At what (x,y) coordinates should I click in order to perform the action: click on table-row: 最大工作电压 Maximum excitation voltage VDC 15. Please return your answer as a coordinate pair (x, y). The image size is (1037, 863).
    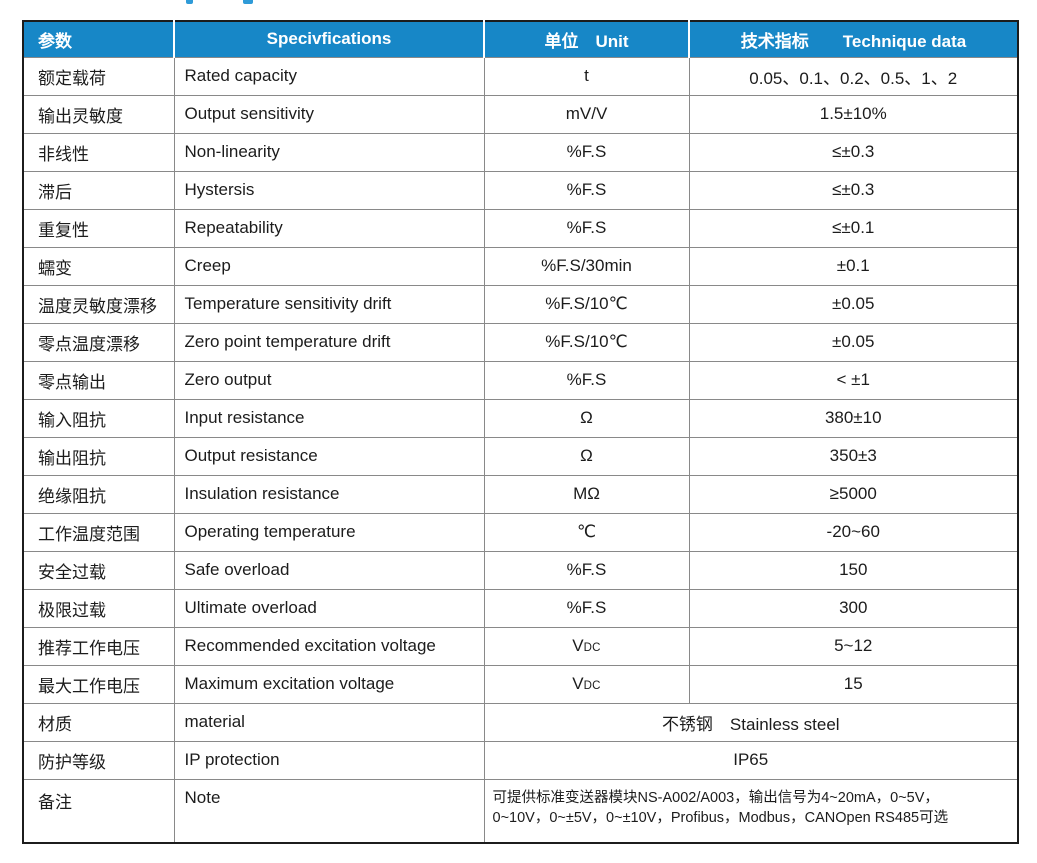
    Looking at the image, I should click on (520, 684).